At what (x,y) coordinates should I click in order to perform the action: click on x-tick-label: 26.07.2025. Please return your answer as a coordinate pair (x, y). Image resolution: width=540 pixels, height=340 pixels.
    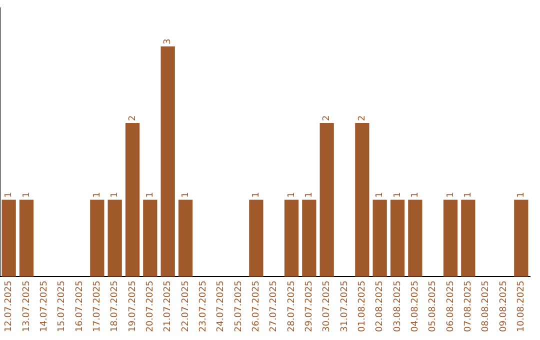
    Looking at the image, I should click on (257, 306).